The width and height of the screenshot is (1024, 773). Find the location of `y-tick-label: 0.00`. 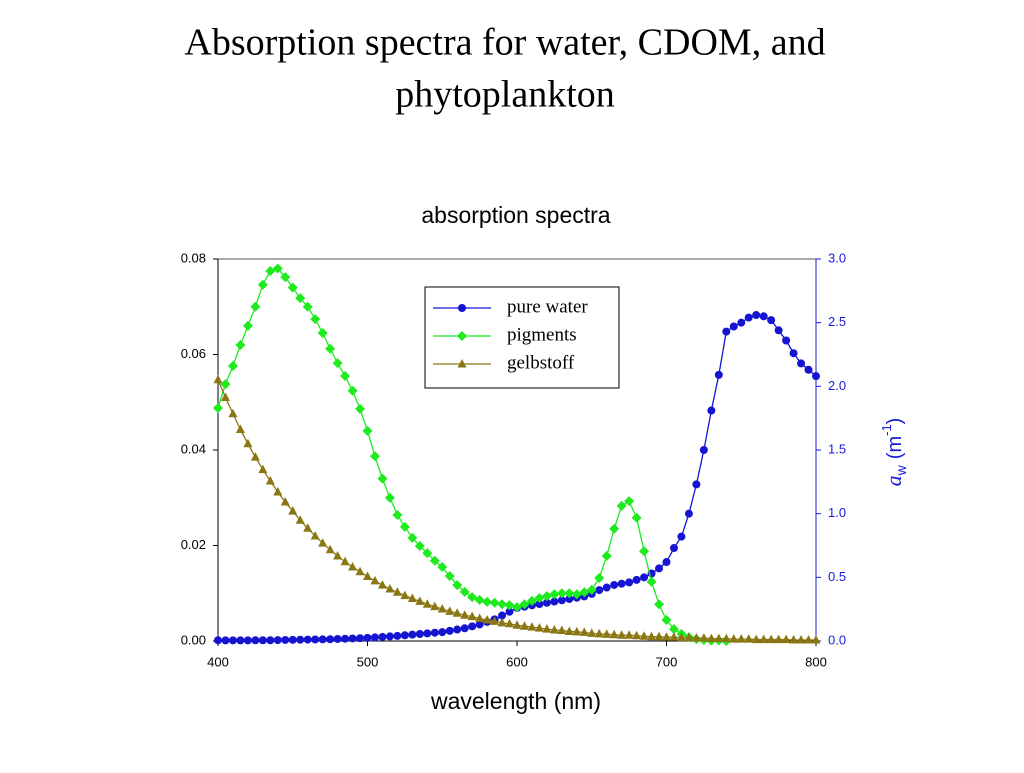

y-tick-label: 0.00 is located at coordinates (193, 639).